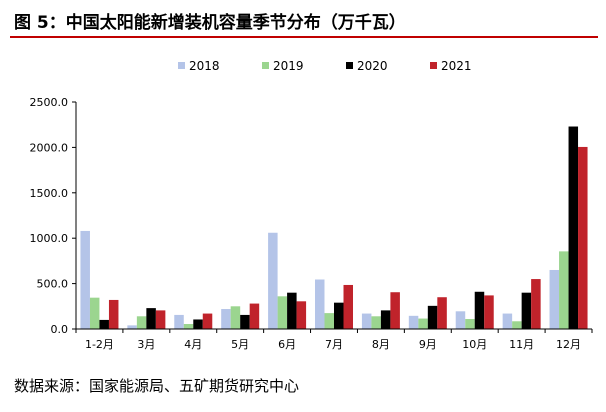 The image size is (606, 412). Describe the element at coordinates (456, 66) in the screenshot. I see `legend-label: 2021` at that location.